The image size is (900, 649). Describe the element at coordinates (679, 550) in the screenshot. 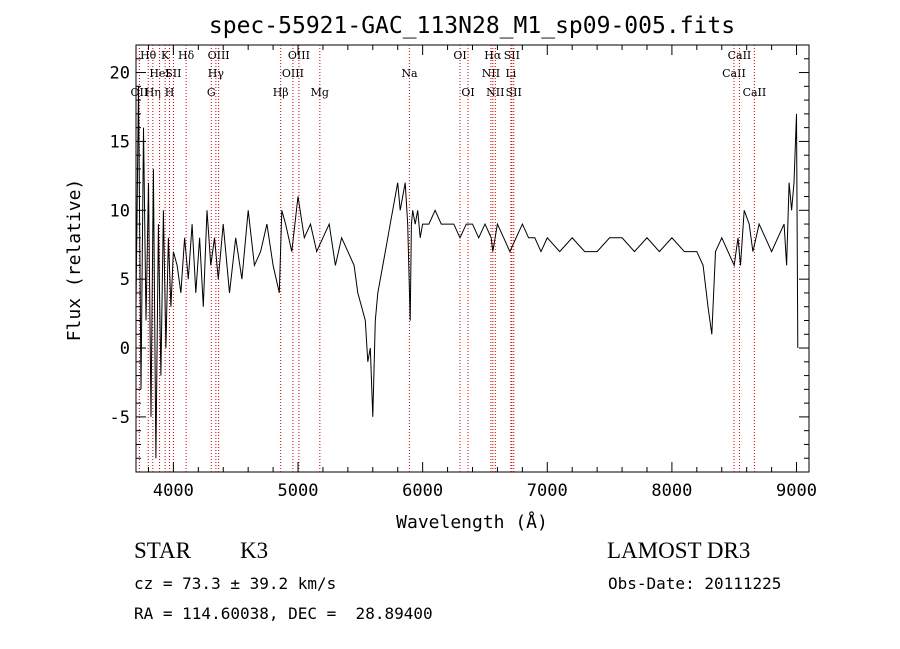

I see `survey-label: LAMOST DR3` at that location.